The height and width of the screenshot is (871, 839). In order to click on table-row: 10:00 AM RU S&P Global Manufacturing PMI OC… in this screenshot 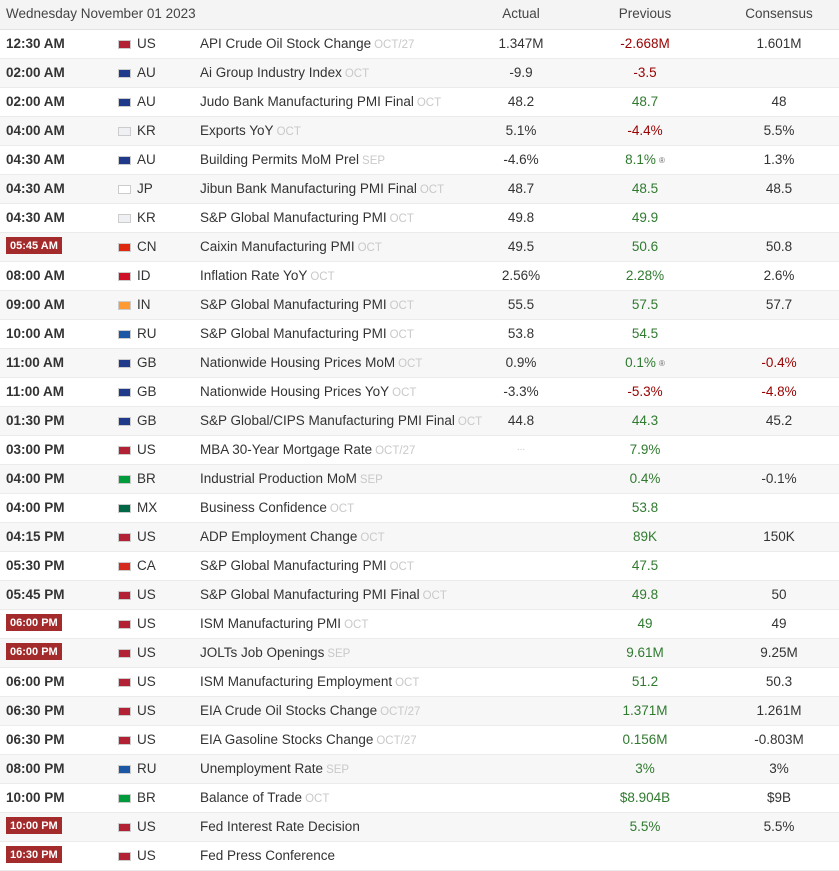, I will do `click(419, 334)`.